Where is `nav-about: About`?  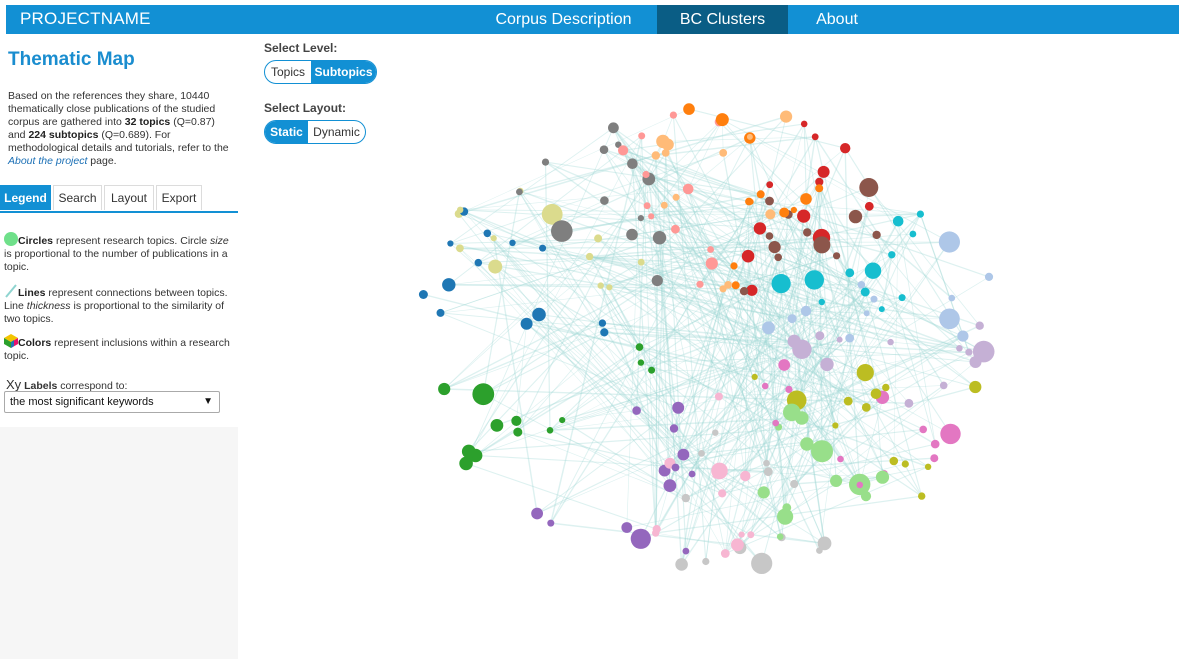
nav-about: About is located at coordinates (837, 19).